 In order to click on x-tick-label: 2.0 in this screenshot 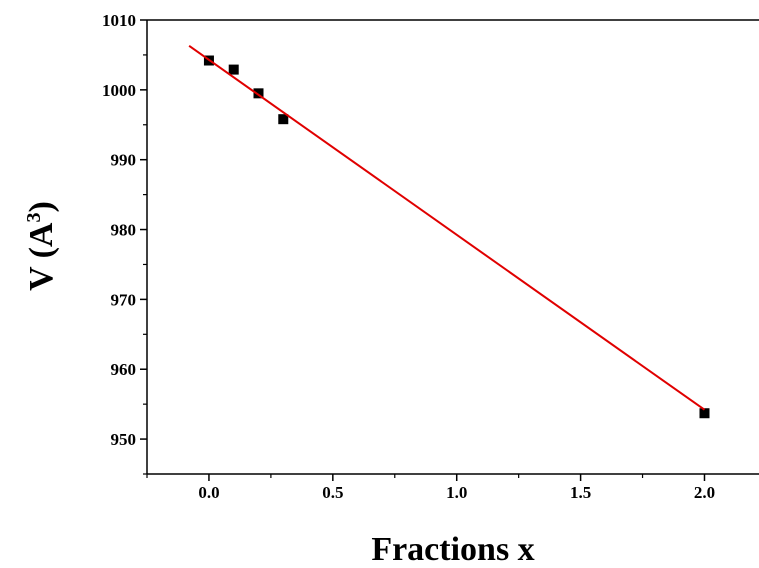, I will do `click(704, 492)`.